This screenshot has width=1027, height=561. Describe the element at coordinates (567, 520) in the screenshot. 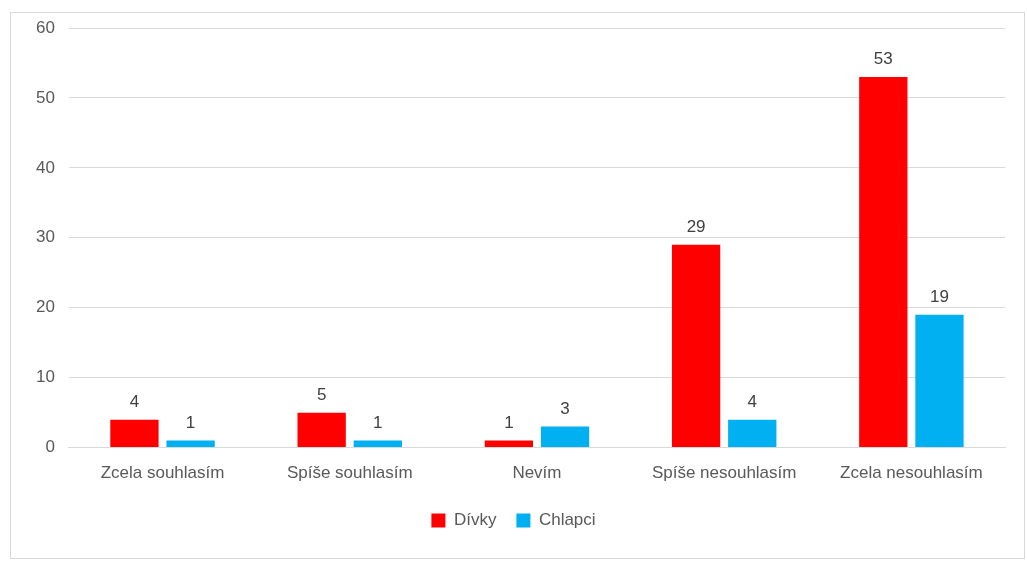

I see `legend-label: Chlapci` at that location.